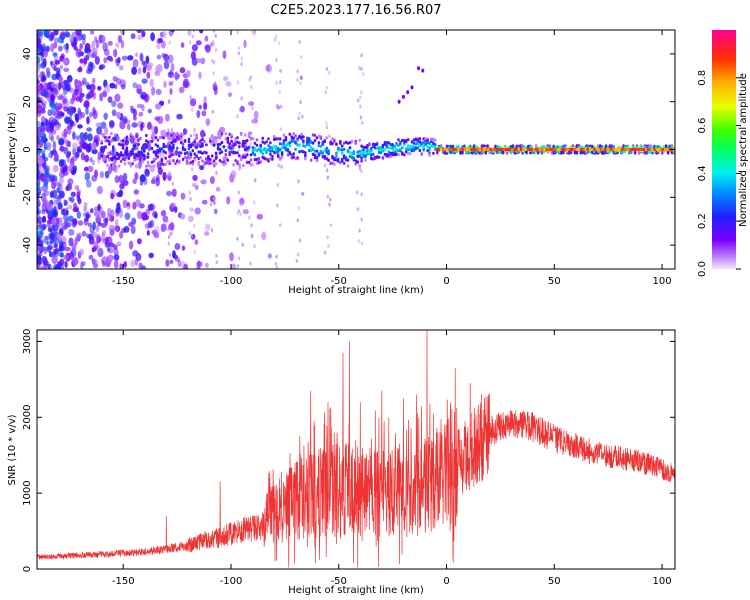 The image size is (750, 600). I want to click on spectrogram-y-axis-label: Frequency (Hz), so click(12, 150).